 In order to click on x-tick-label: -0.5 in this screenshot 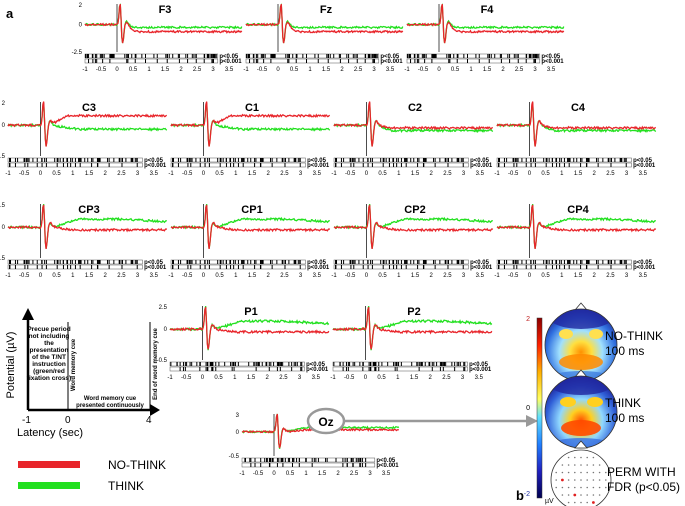, I will do `click(350, 174)`.